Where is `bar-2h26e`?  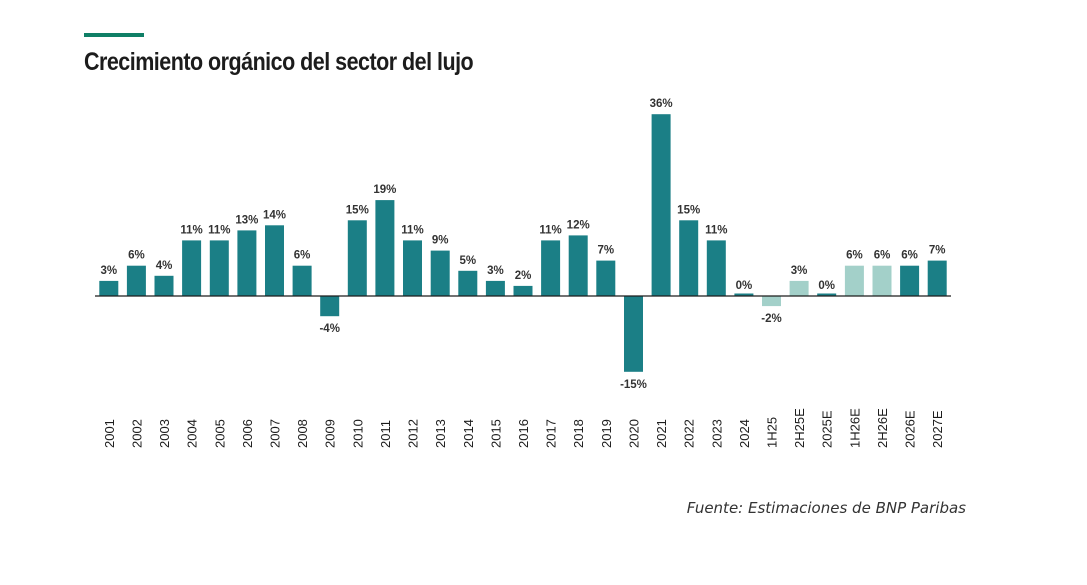
bar-2h26e is located at coordinates (882, 280).